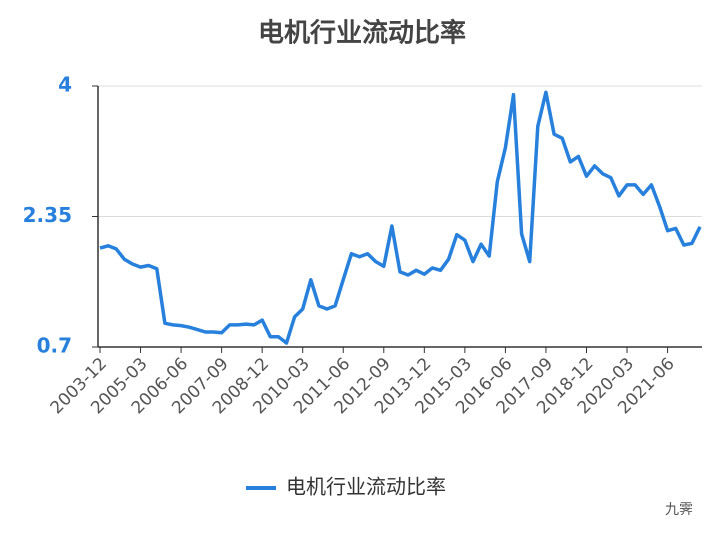 The image size is (724, 540). What do you see at coordinates (362, 33) in the screenshot?
I see `chart-title: 电机行业流动比率` at bounding box center [362, 33].